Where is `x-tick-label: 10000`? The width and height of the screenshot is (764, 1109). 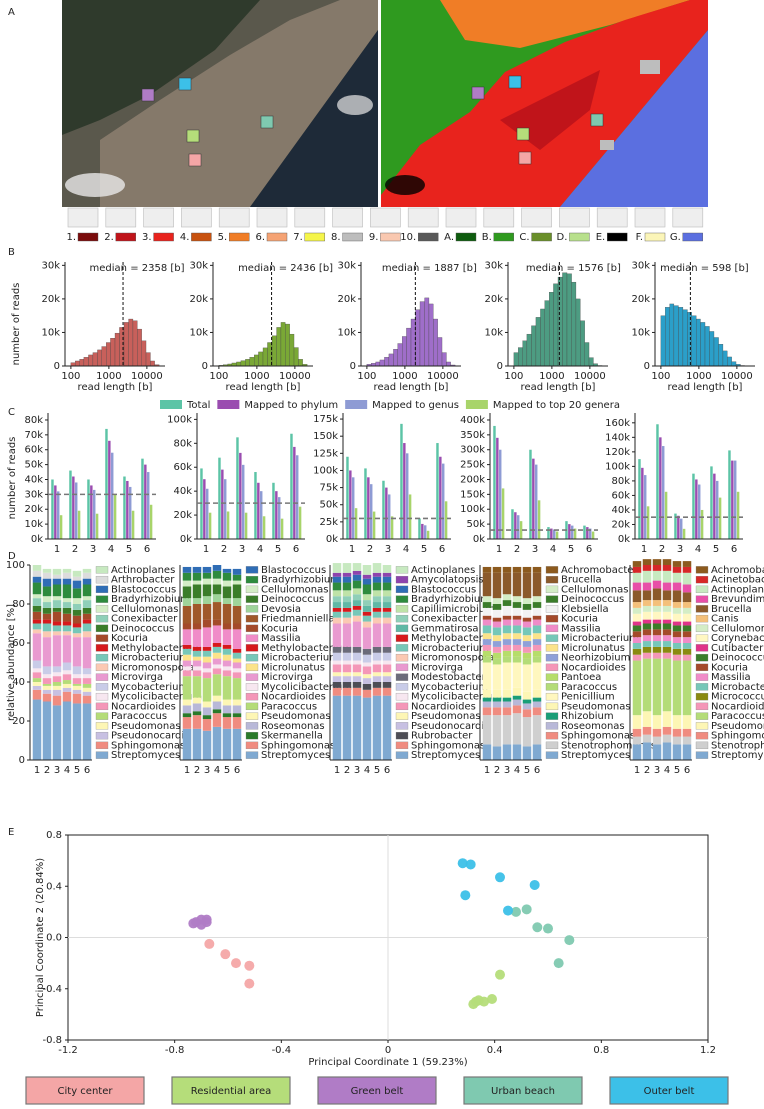
x-tick-label: 10000 is located at coordinates (737, 376).